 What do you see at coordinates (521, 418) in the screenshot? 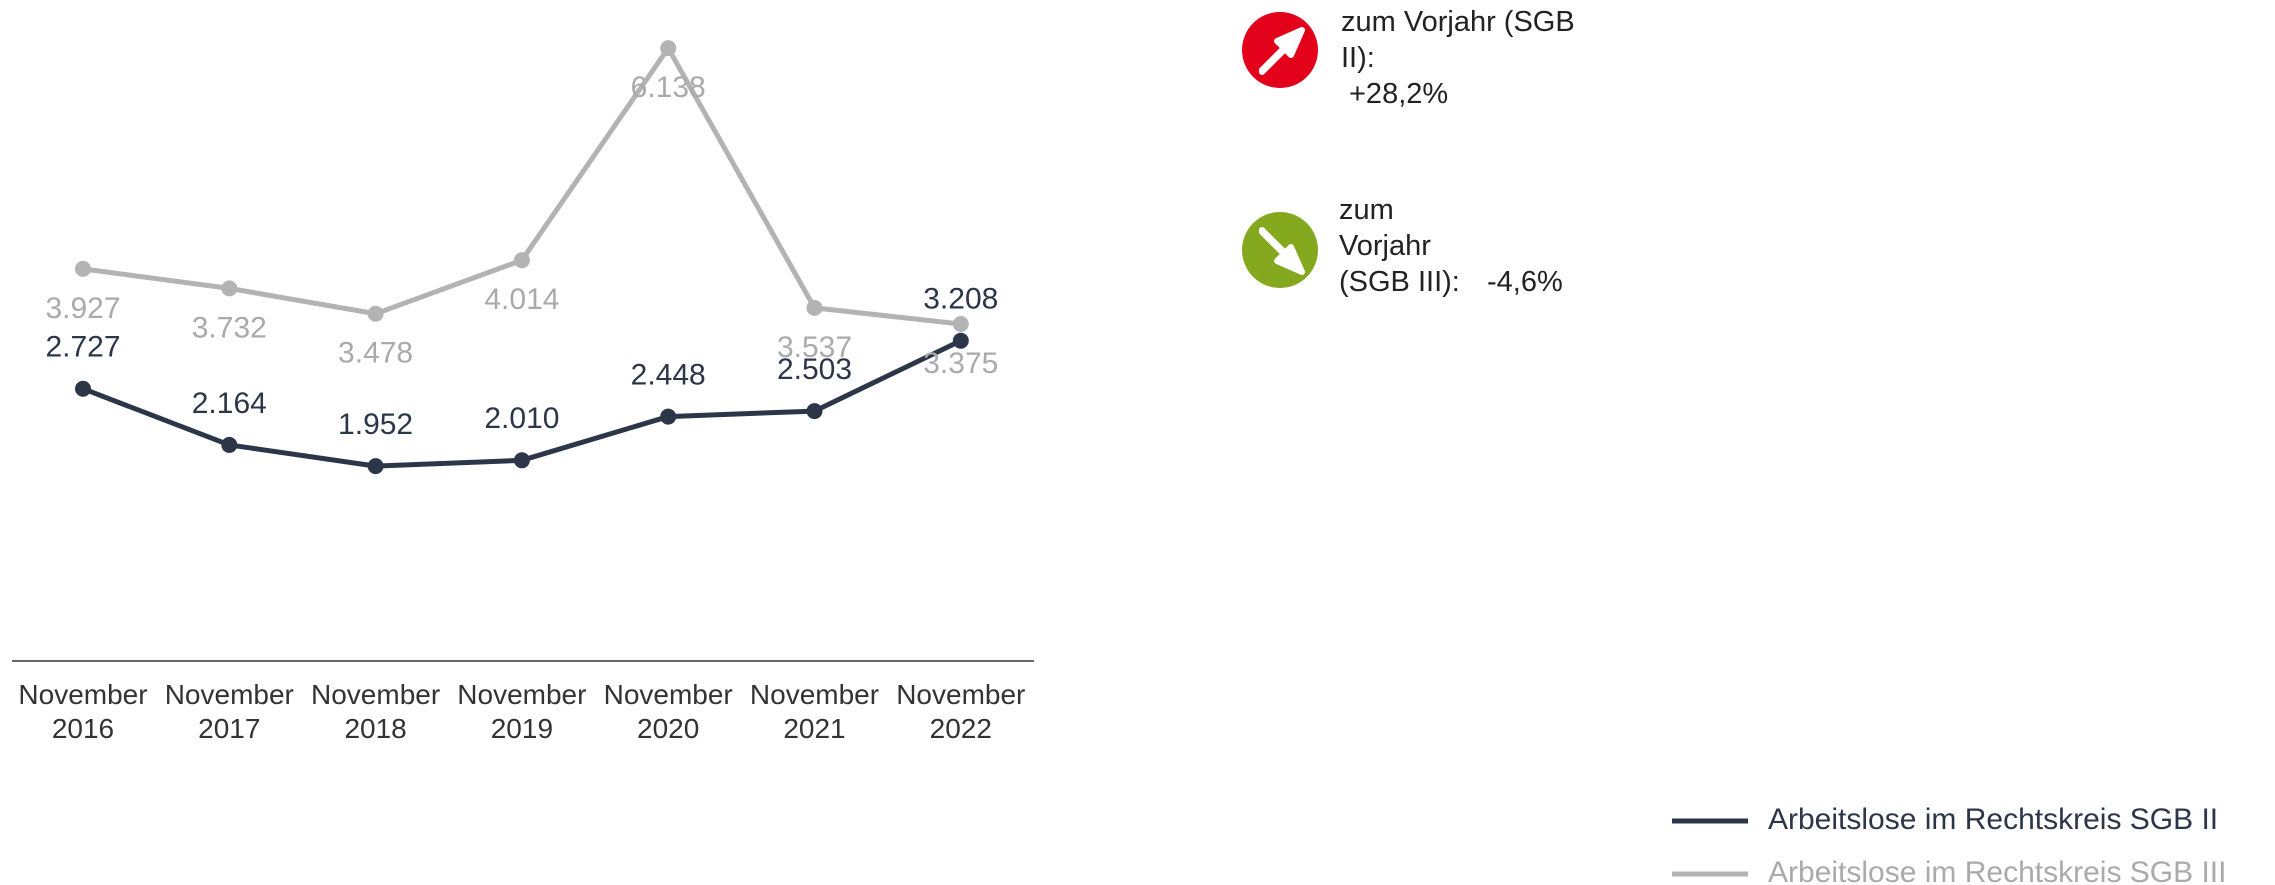
I see `data-label: 2.010` at bounding box center [521, 418].